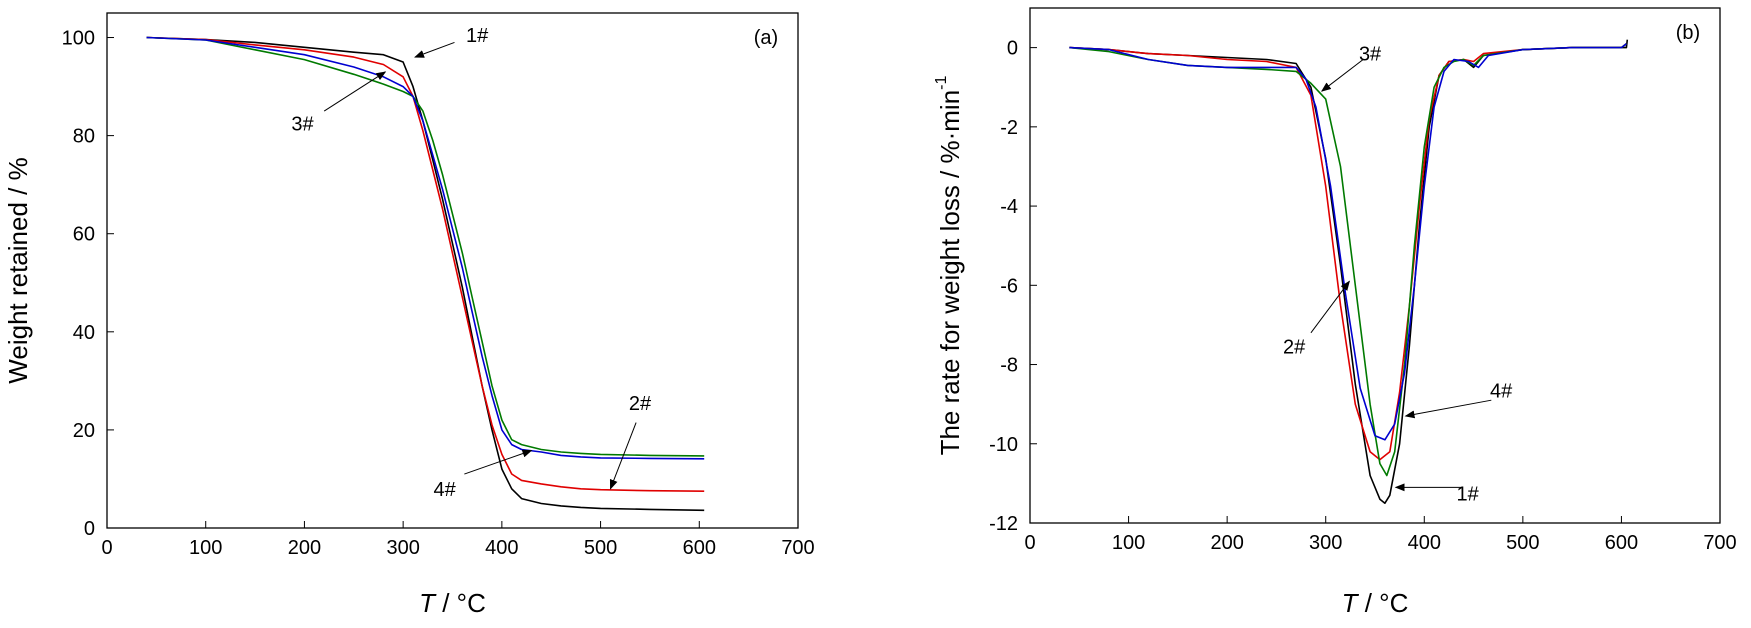 This screenshot has width=1751, height=628. Describe the element at coordinates (1009, 207) in the screenshot. I see `y-tick-label: -4` at that location.